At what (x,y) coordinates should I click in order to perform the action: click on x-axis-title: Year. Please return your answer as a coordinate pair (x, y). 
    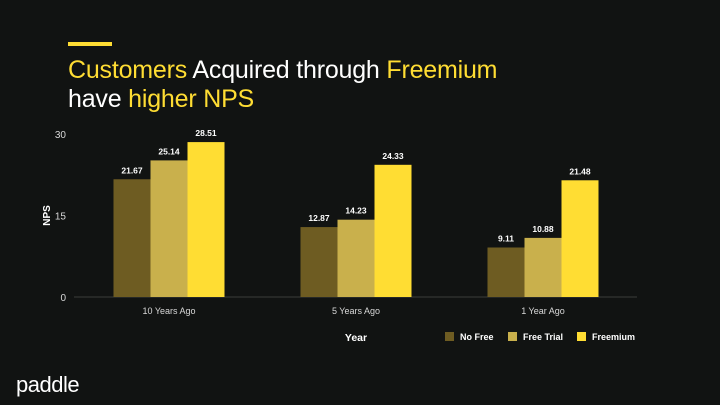
    Looking at the image, I should click on (356, 338).